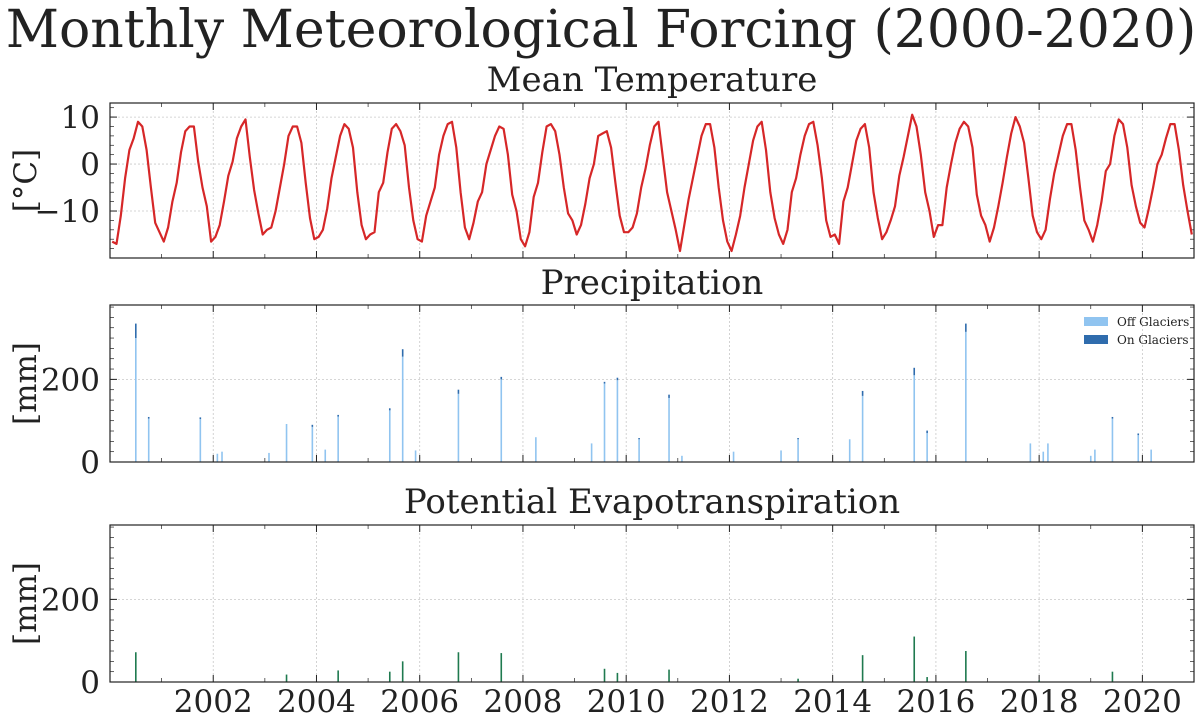  I want to click on evapotranspiration-panel-title: Potential Evapotranspiration, so click(652, 502).